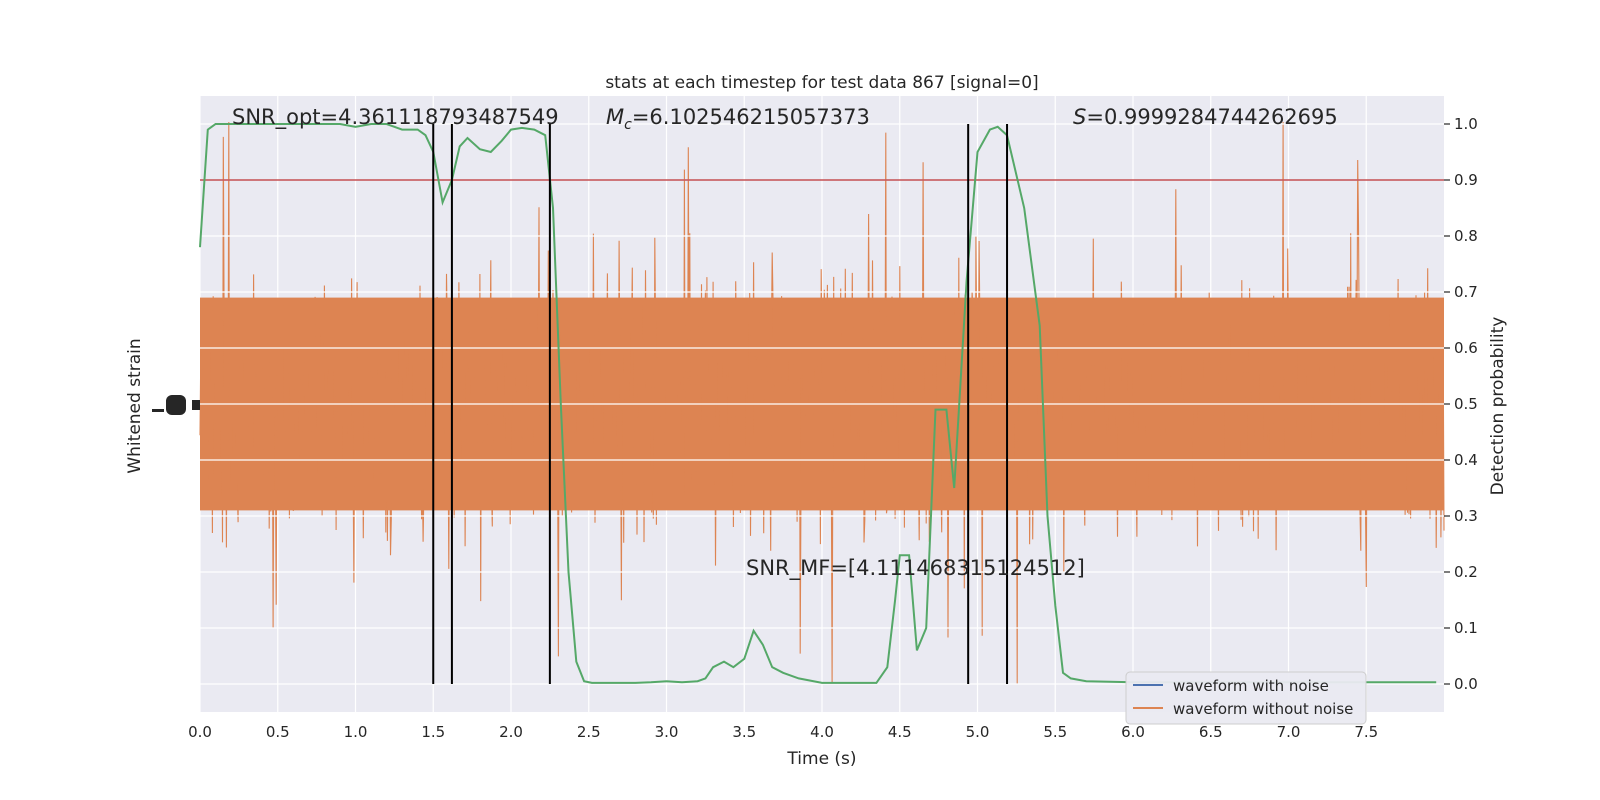  What do you see at coordinates (176, 405) in the screenshot?
I see `left-axis-ticks-overlap` at bounding box center [176, 405].